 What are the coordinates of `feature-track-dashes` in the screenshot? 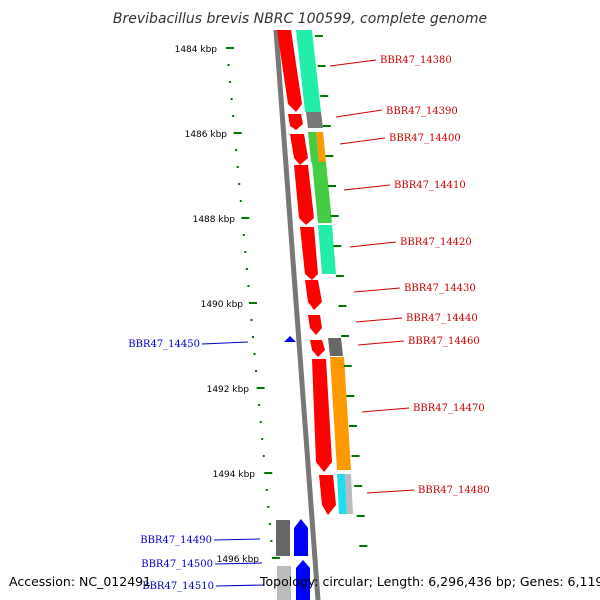 It's located at (341, 291).